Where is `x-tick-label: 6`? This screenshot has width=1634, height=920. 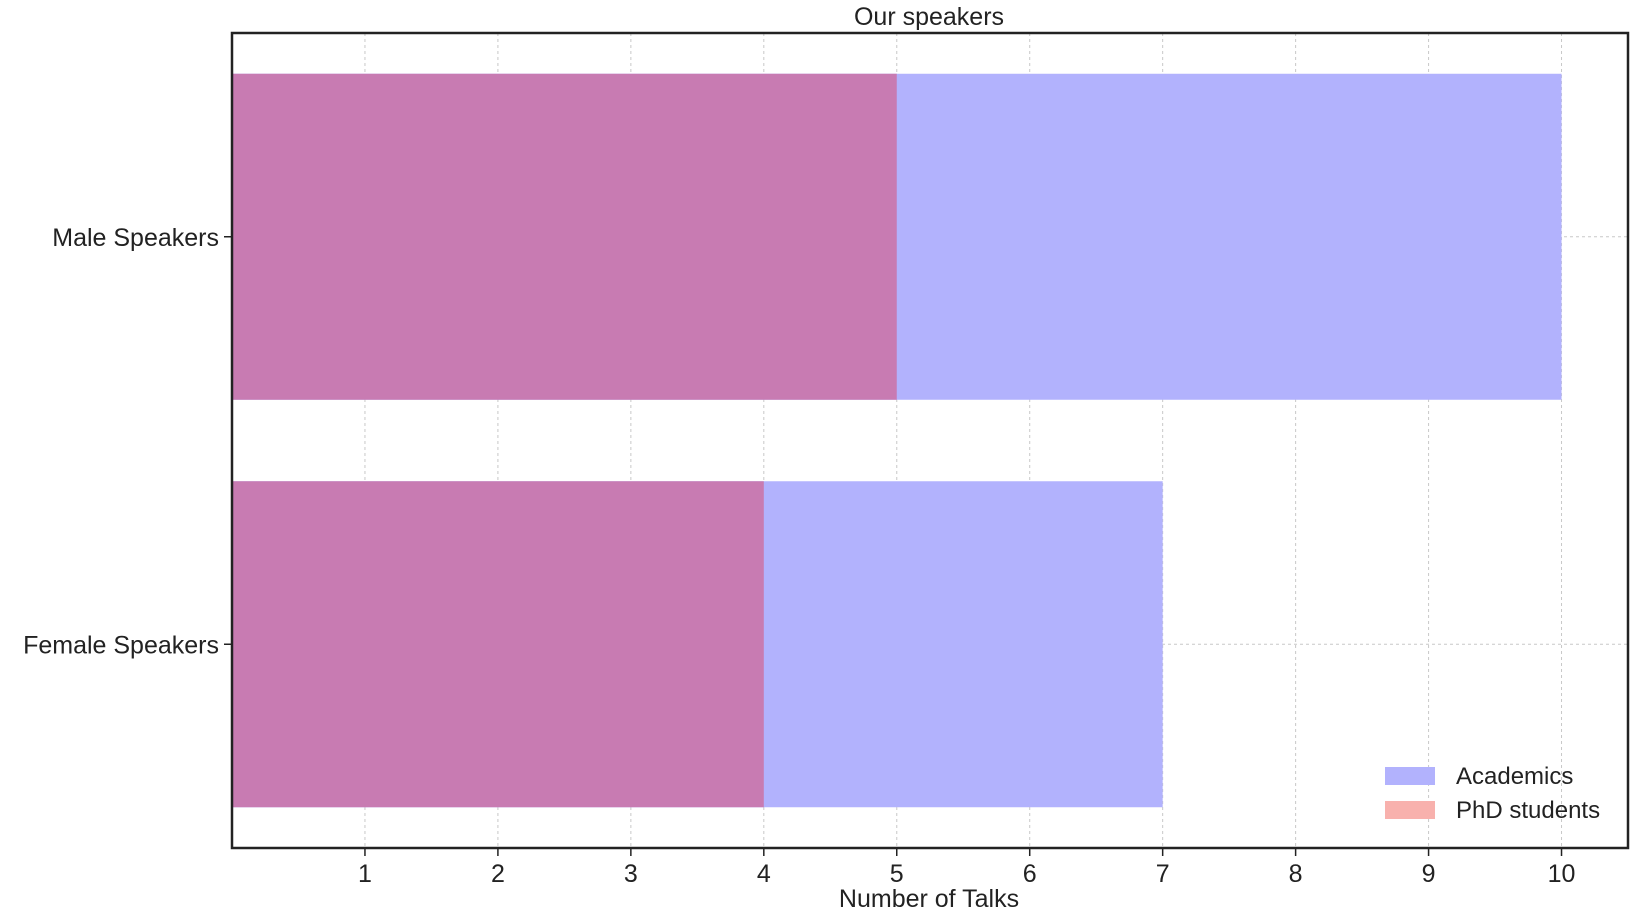
x-tick-label: 6 is located at coordinates (1030, 874).